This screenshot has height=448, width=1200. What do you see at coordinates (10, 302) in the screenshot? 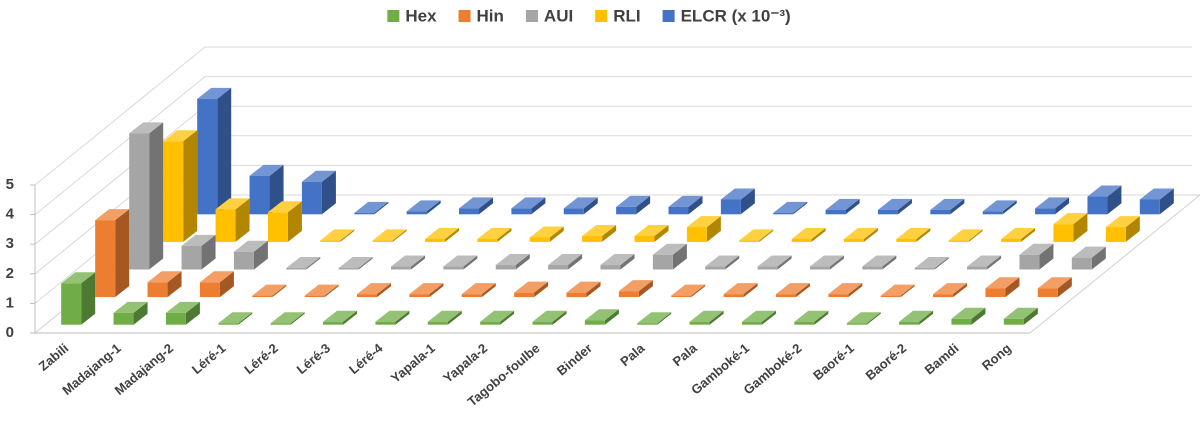
I see `y-tick-label: 1` at bounding box center [10, 302].